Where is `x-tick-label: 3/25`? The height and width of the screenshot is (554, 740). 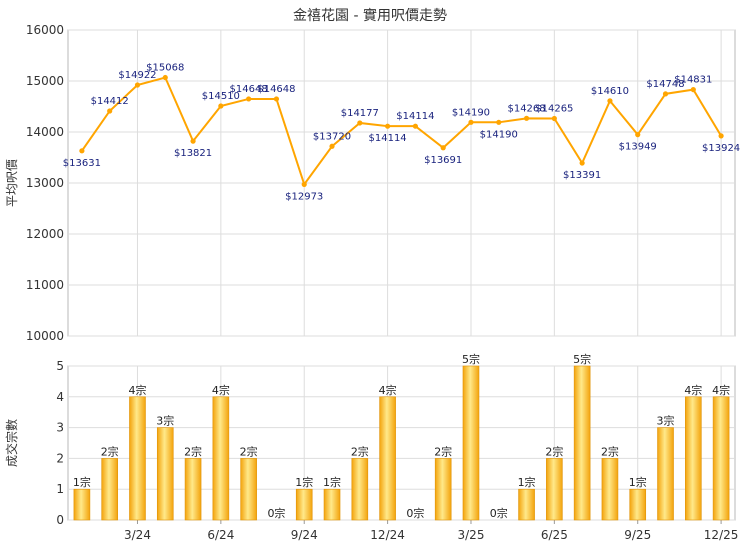
x-tick-label: 3/25 is located at coordinates (471, 535).